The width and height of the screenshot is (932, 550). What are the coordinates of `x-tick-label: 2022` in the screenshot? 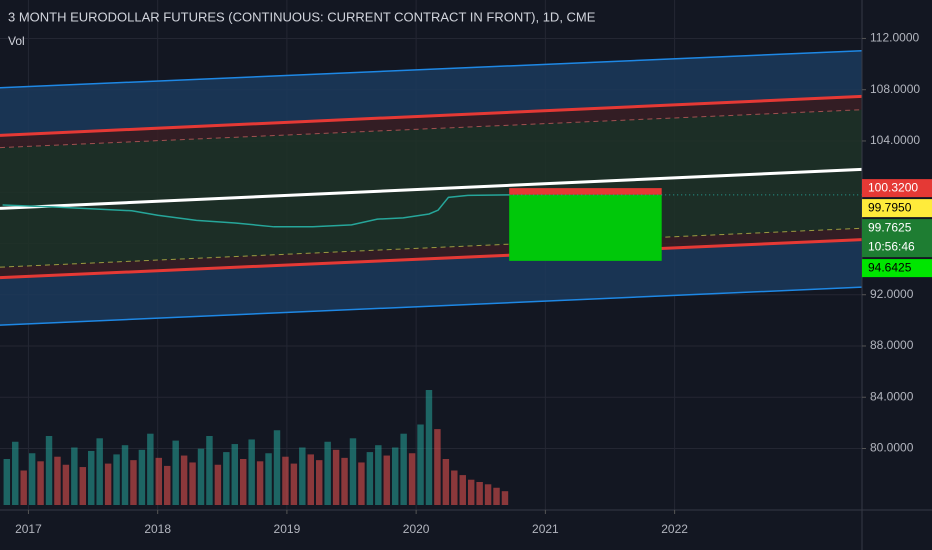 It's located at (674, 529).